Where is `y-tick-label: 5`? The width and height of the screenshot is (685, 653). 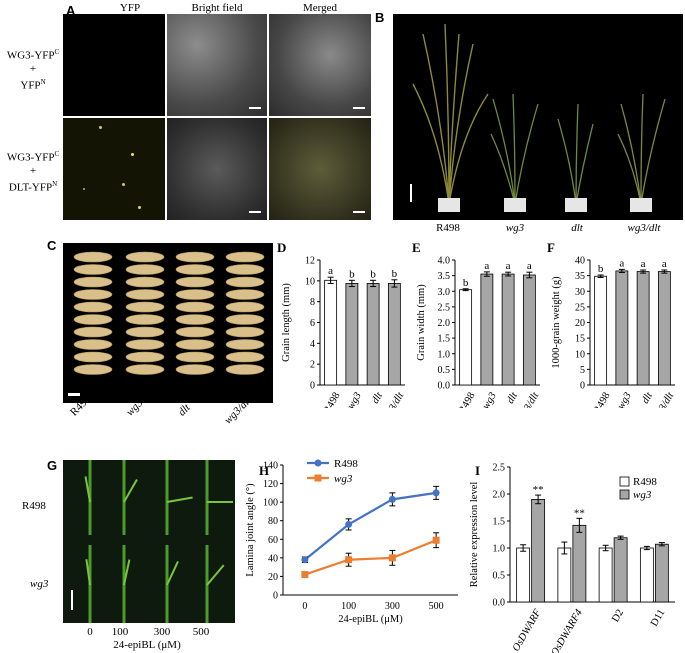
y-tick-label: 5 is located at coordinates (582, 370).